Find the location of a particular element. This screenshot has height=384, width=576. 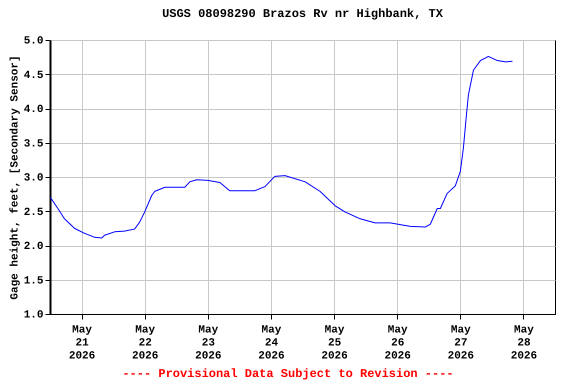

x-tick-label: May 24 2026 is located at coordinates (271, 343).